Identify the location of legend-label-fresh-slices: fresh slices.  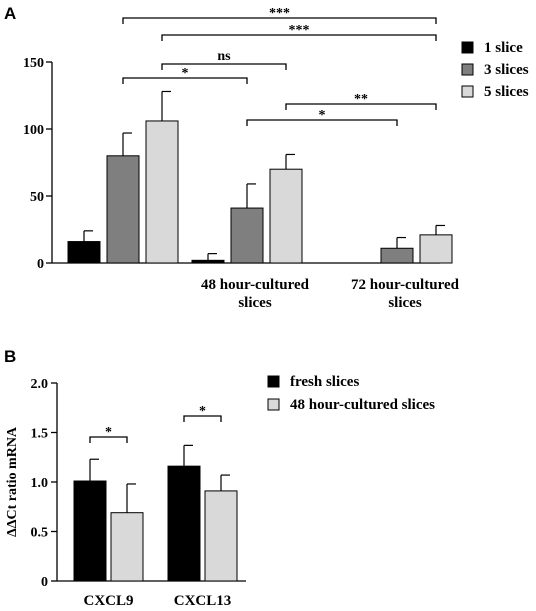
(324, 382).